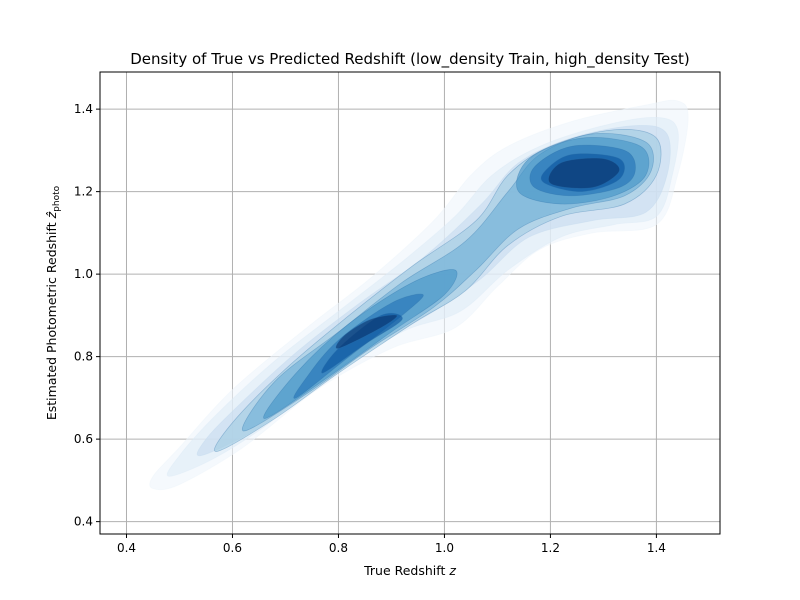 This screenshot has width=800, height=600. What do you see at coordinates (338, 548) in the screenshot?
I see `x-tick-label-2: 0.8` at bounding box center [338, 548].